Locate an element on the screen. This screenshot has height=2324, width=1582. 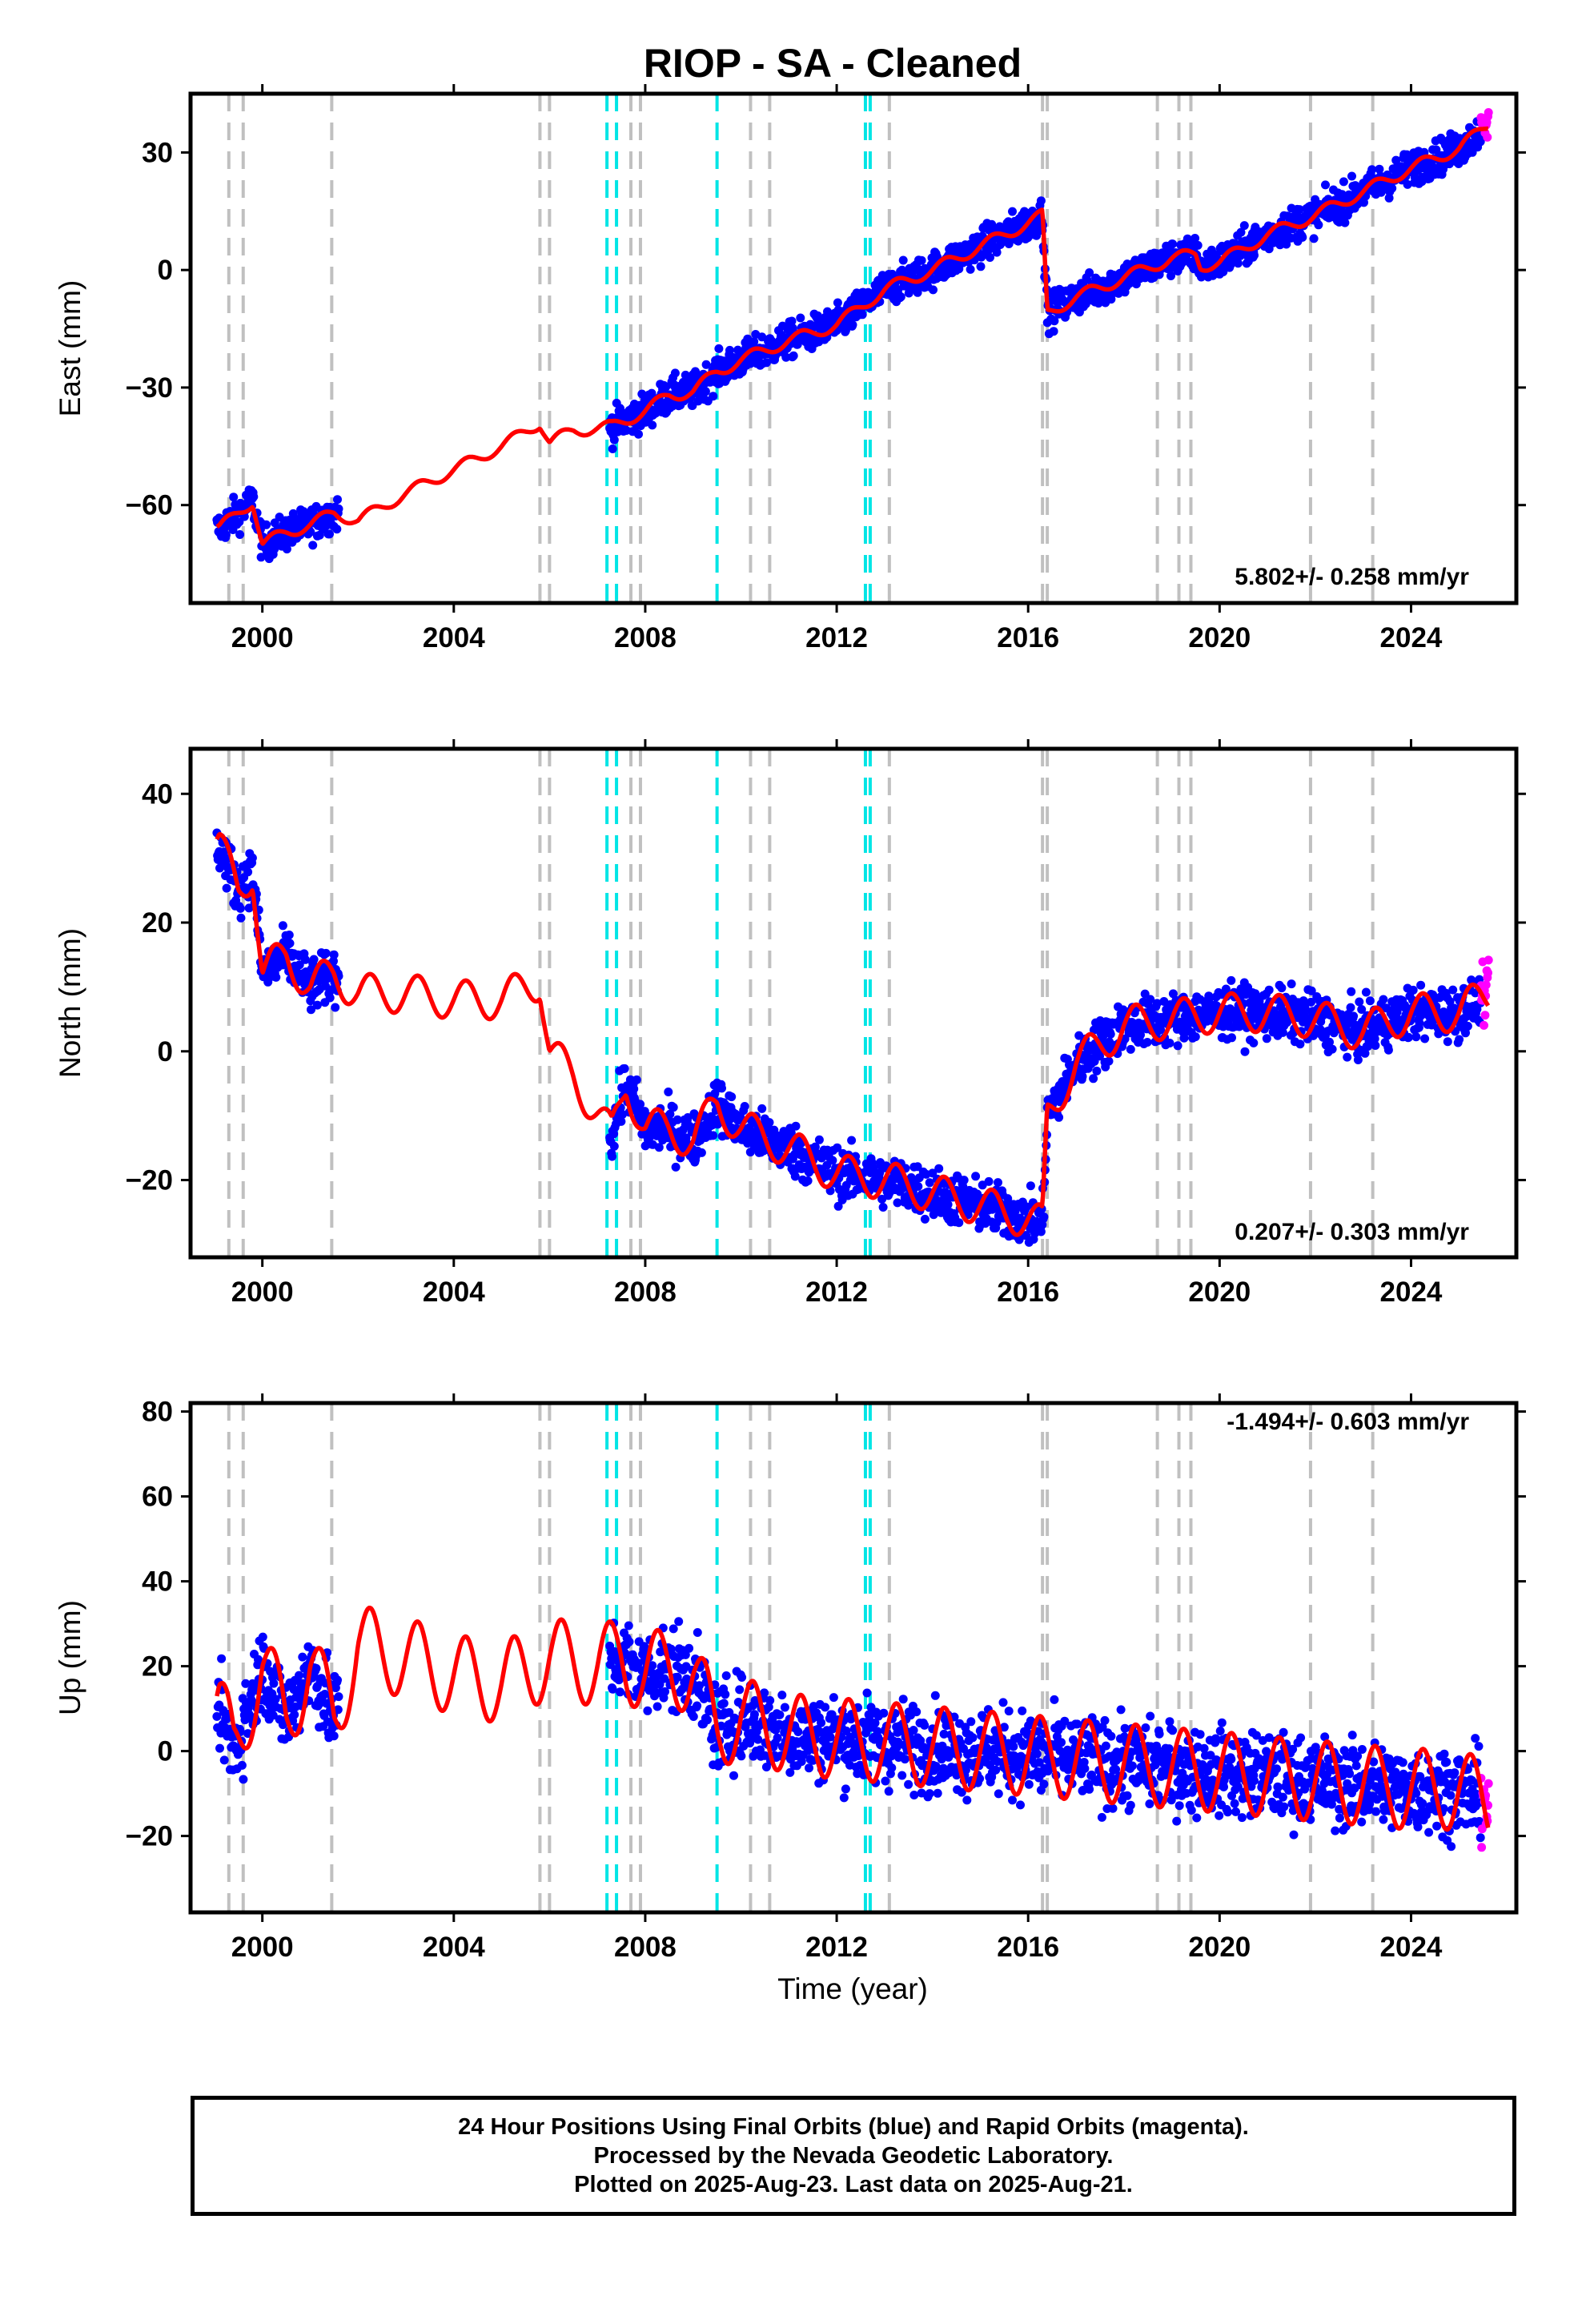
x-tick-label: 2012 is located at coordinates (837, 637).